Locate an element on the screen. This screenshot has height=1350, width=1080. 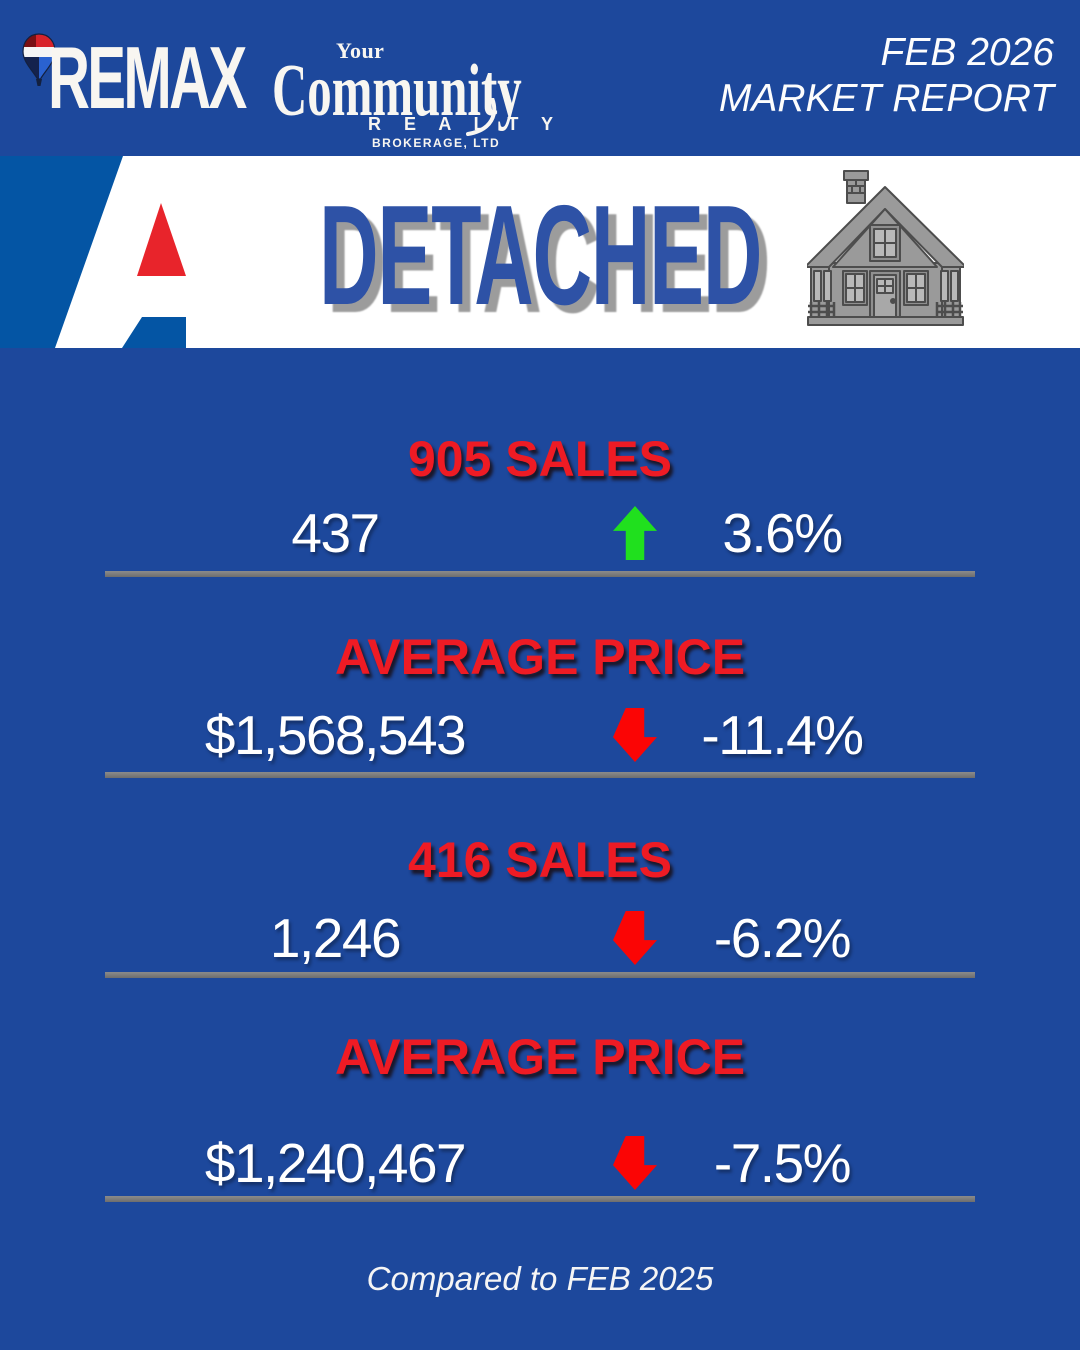
stat-row: $1,568,543 -11.4% is located at coordinates (540, 735).